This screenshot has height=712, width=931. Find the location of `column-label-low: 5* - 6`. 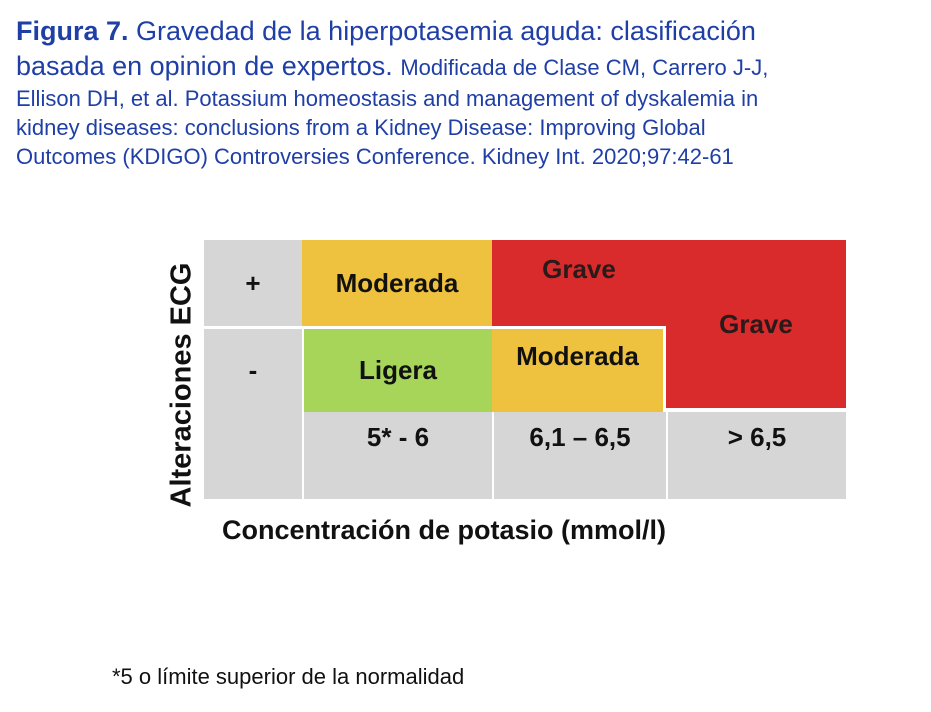

column-label-low: 5* - 6 is located at coordinates (397, 455).